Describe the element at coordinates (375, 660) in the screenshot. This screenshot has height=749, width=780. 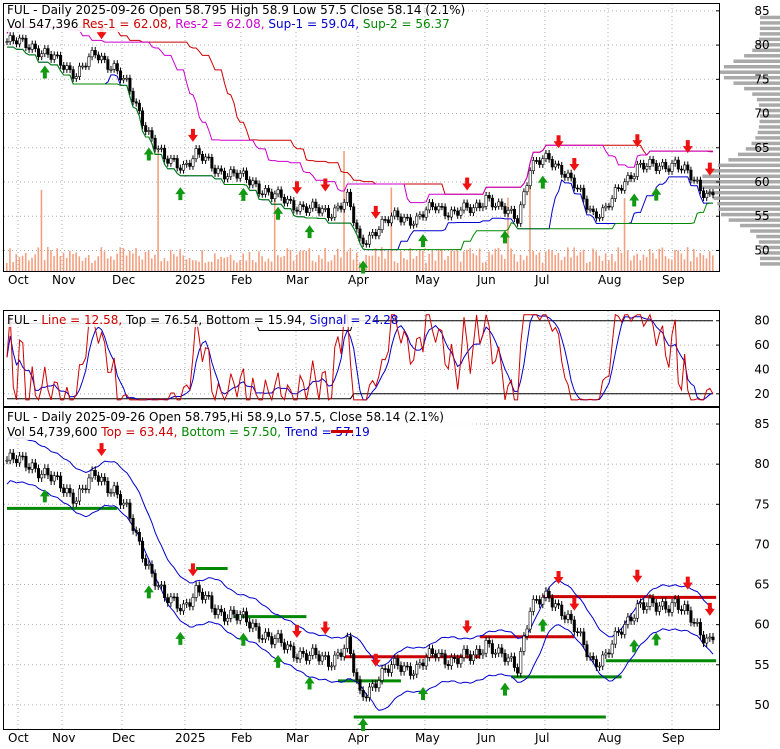
I see `trend-down-arrow` at that location.